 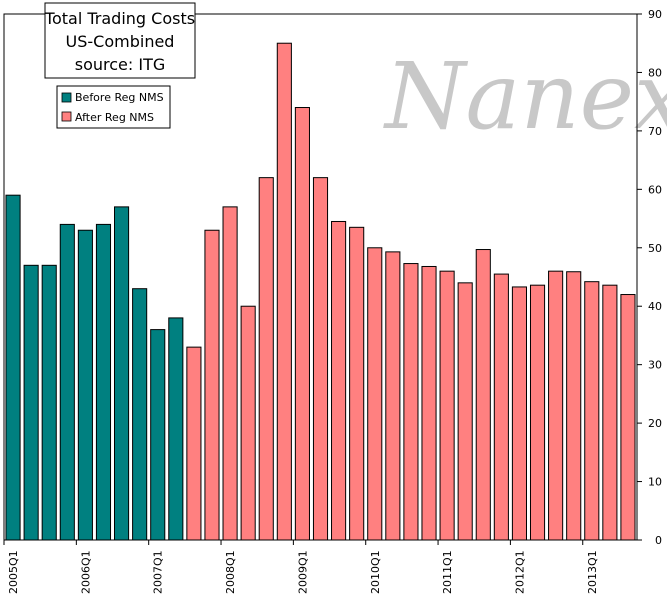 I want to click on bar-2007Q1, so click(x=158, y=435).